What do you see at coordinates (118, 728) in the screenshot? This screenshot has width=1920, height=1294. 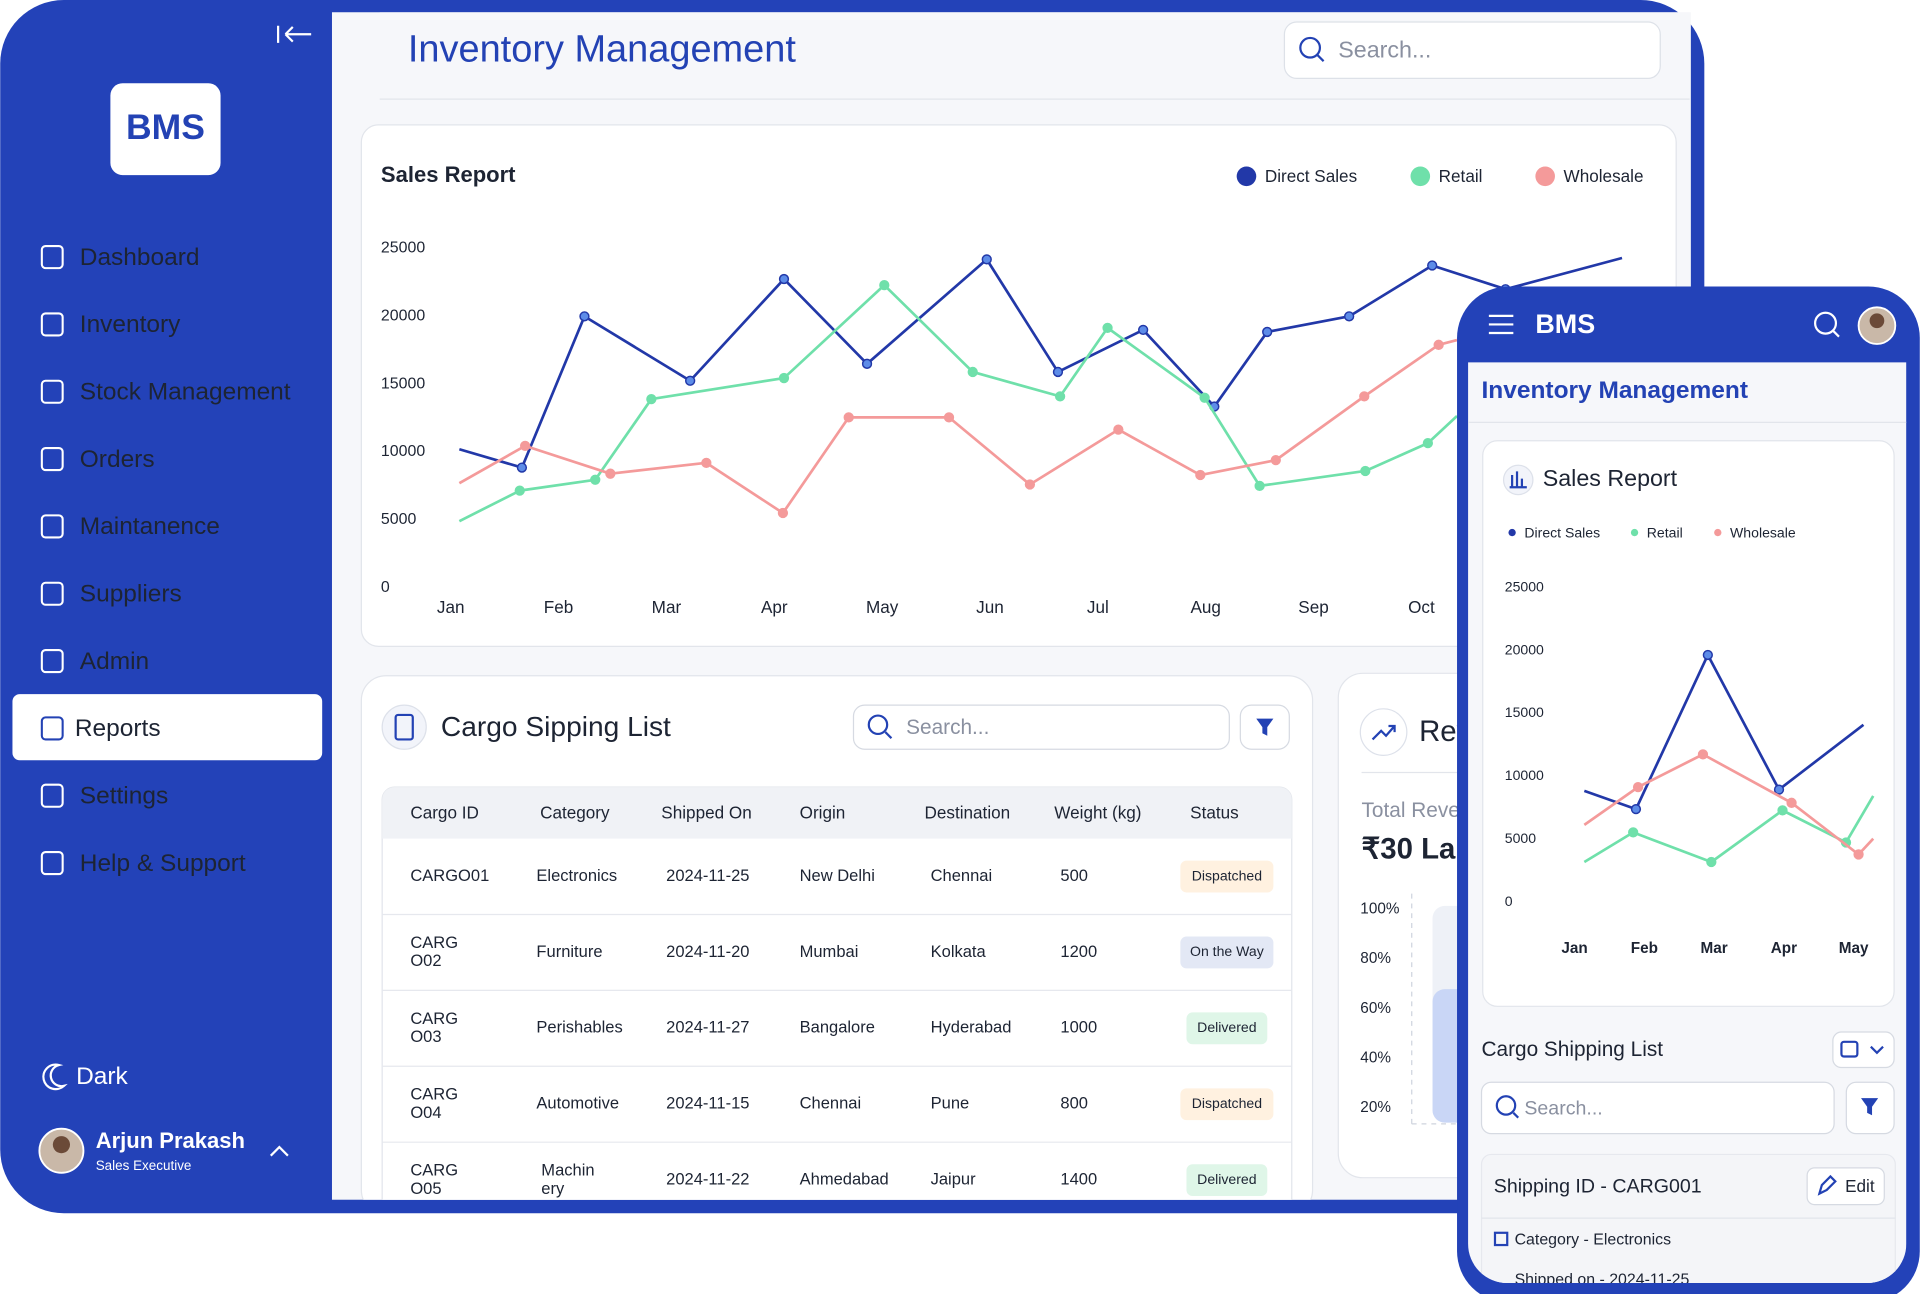 I see `menu-item: Reports` at bounding box center [118, 728].